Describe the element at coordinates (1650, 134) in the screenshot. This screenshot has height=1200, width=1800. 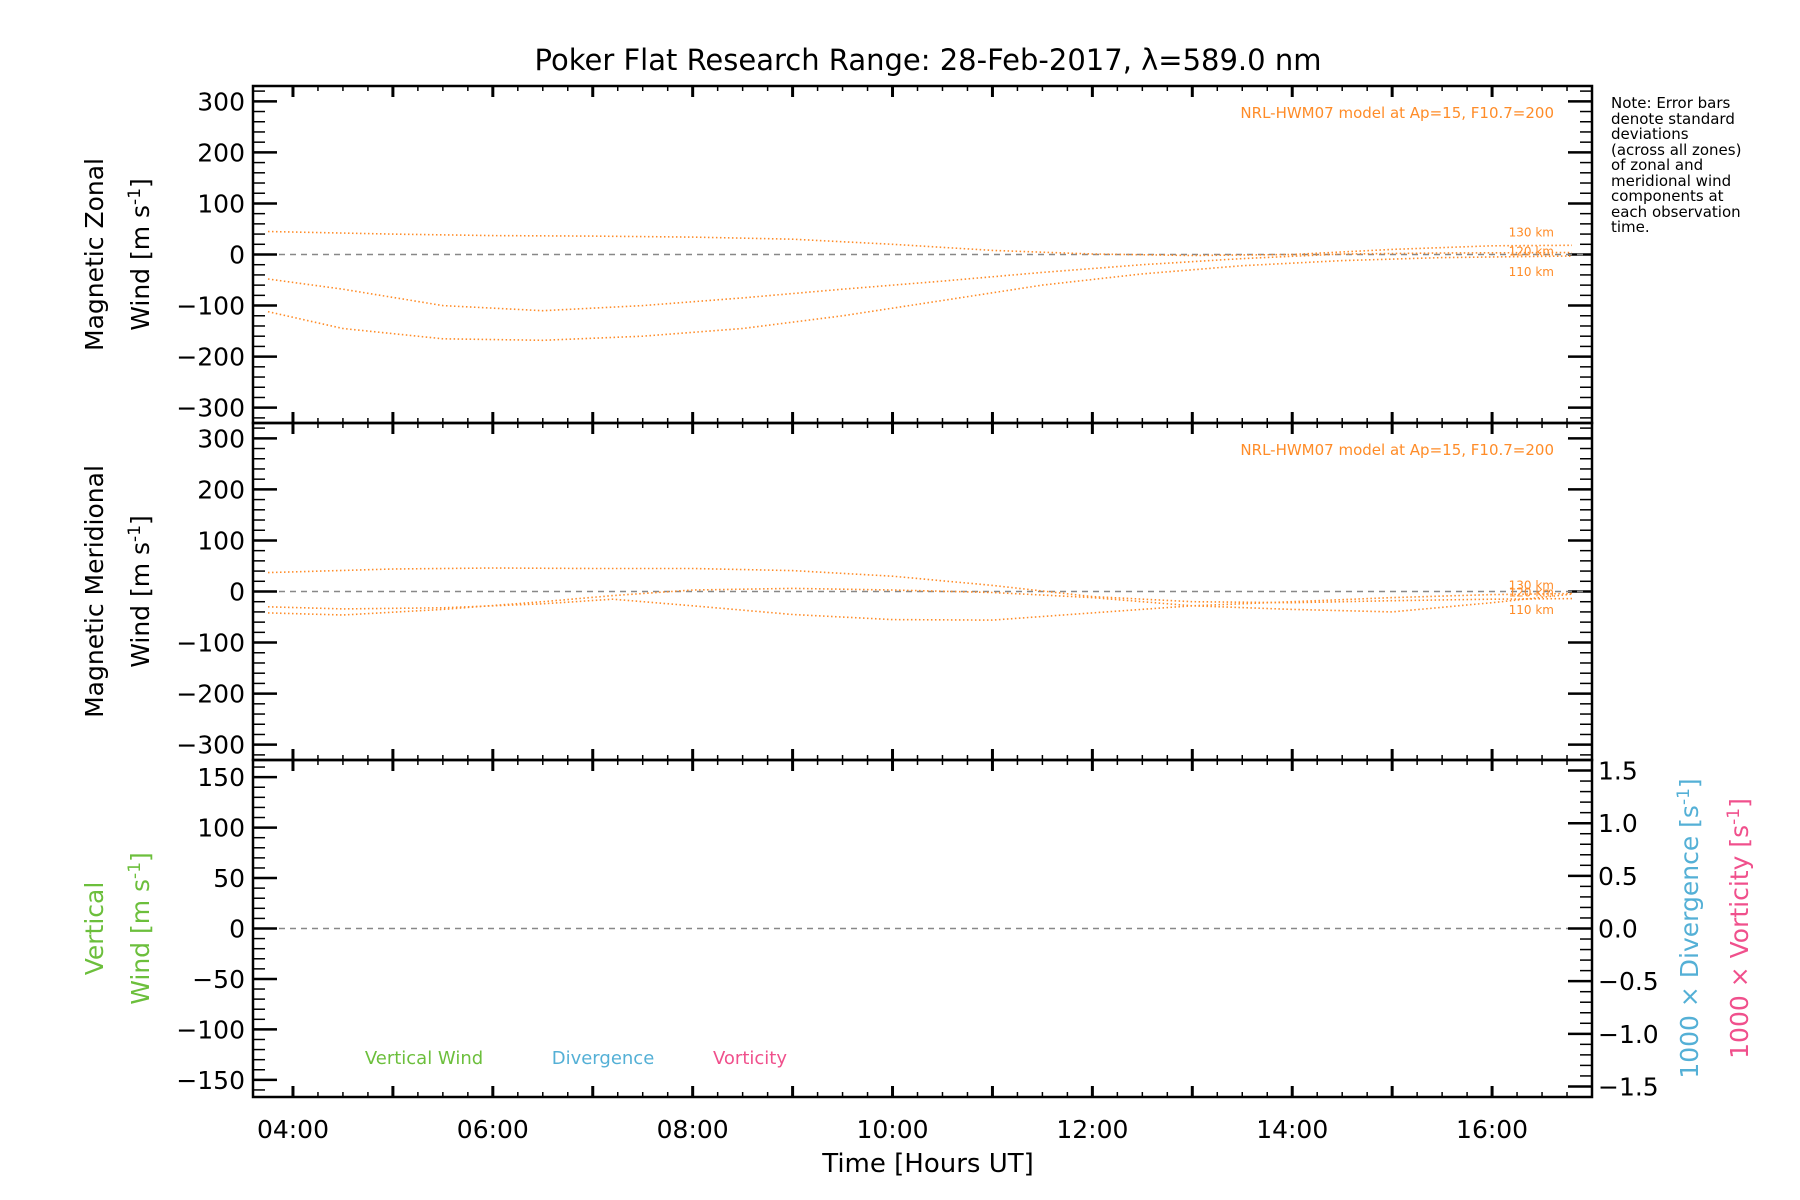
I see `note-line: deviations` at that location.